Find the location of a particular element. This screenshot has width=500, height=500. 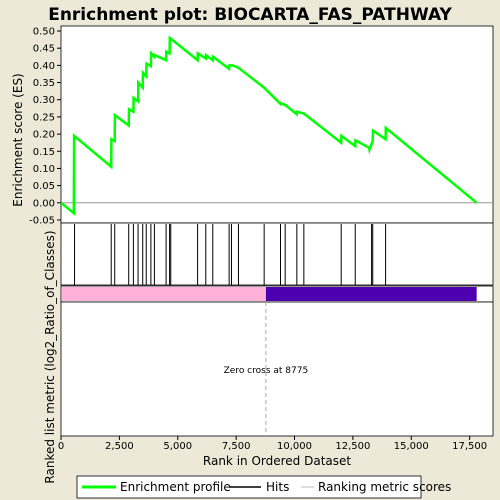

y-tick-label: 0.50 is located at coordinates (44, 32).